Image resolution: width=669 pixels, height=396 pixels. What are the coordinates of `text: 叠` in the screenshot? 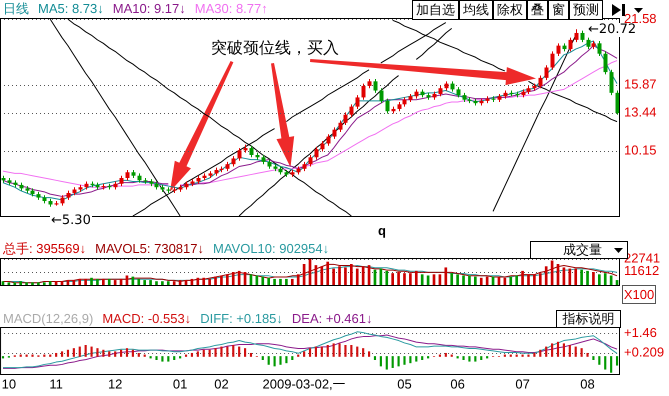 It's located at (537, 10).